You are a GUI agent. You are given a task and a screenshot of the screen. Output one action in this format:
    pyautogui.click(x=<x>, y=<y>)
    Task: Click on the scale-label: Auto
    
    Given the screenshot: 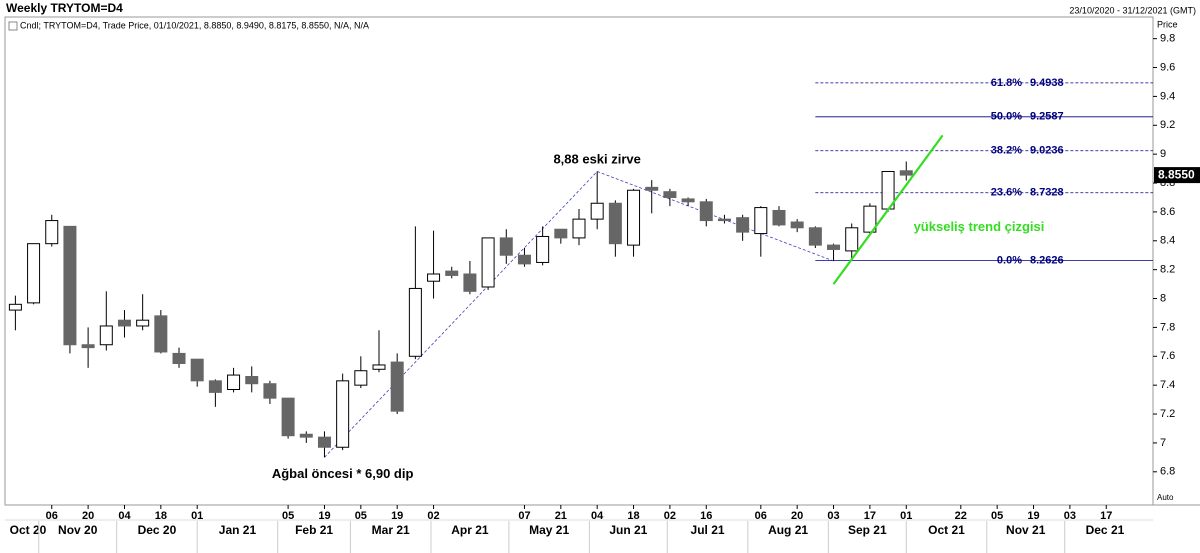 What is the action you would take?
    pyautogui.click(x=1165, y=497)
    